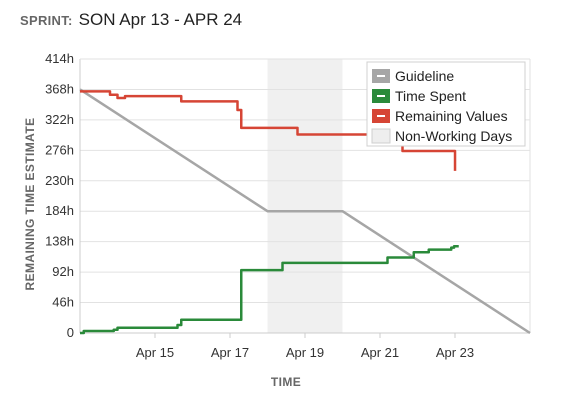  I want to click on y-tick-label: 368h, so click(59, 88).